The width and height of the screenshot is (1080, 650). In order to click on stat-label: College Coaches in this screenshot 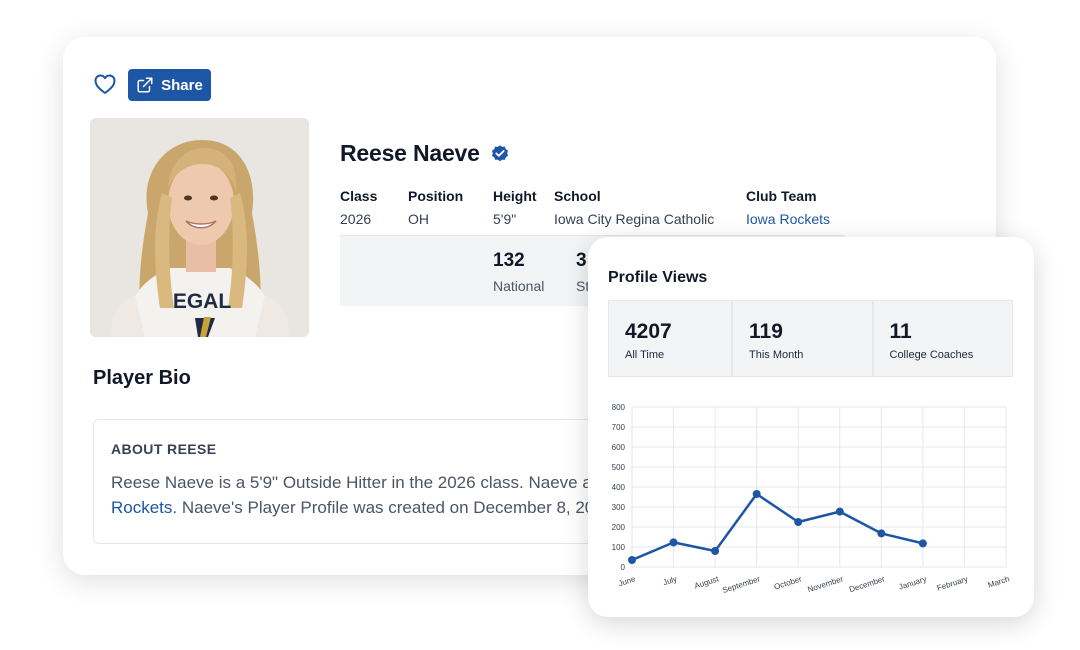, I will do `click(931, 355)`.